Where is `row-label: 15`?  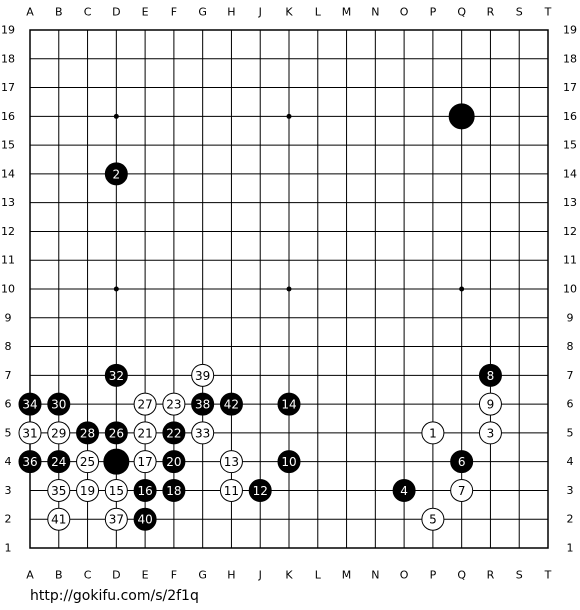
row-label: 15 is located at coordinates (8, 145).